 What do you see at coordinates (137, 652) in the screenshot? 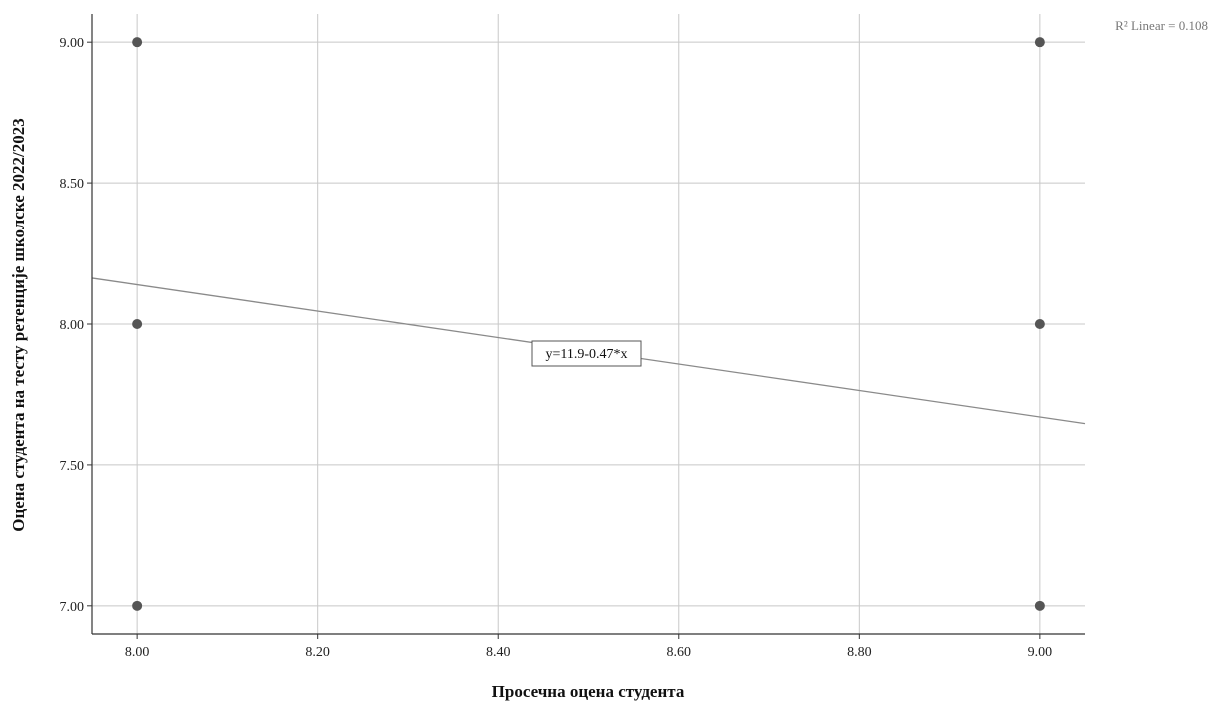
I see `x-tick-label: 8.00` at bounding box center [137, 652].